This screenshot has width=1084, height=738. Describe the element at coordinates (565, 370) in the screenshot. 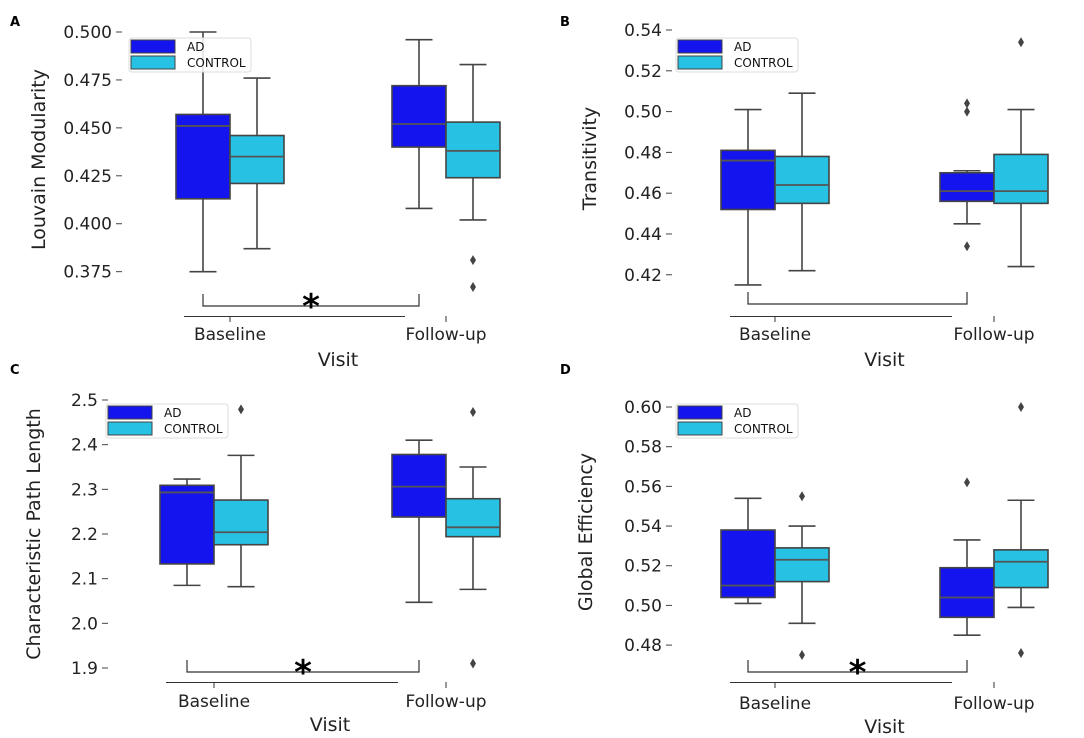

I see `panel-letter: D` at that location.